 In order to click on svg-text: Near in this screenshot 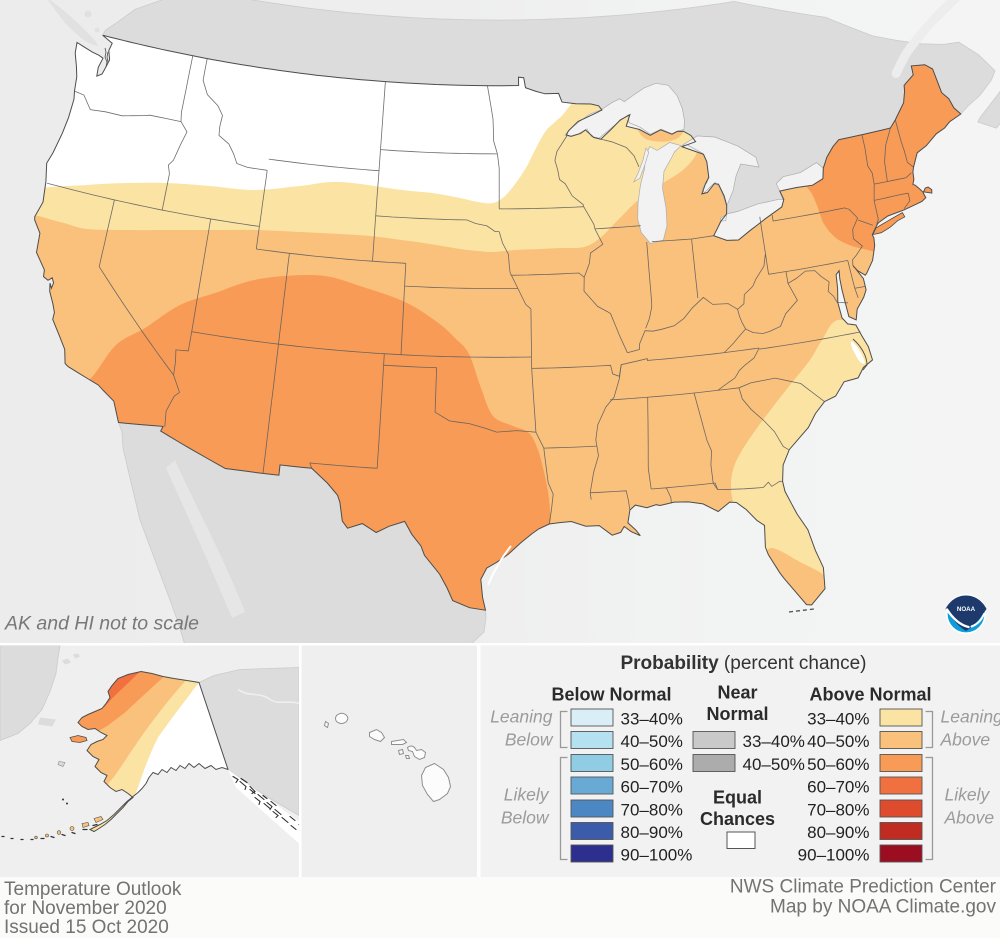, I will do `click(737, 693)`.